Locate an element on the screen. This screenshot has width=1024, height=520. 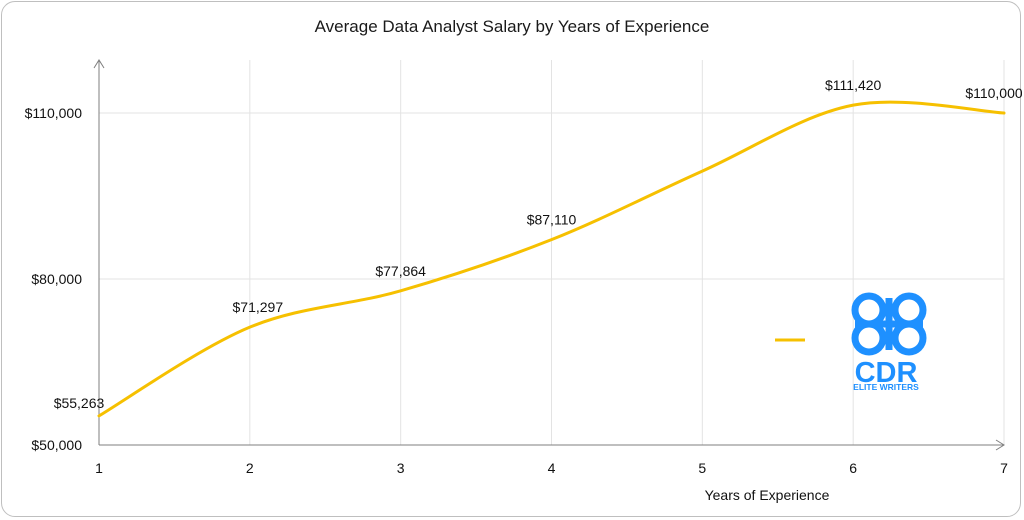
y-tick-label: $80,000 is located at coordinates (56, 279).